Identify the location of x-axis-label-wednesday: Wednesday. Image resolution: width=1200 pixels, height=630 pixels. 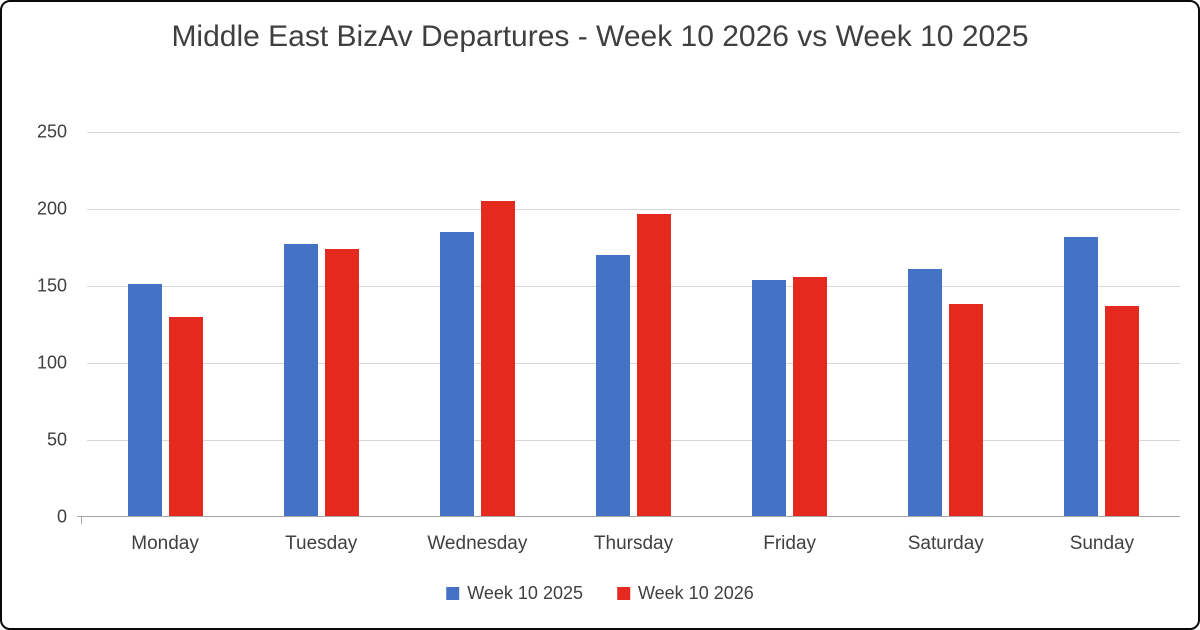
(477, 543).